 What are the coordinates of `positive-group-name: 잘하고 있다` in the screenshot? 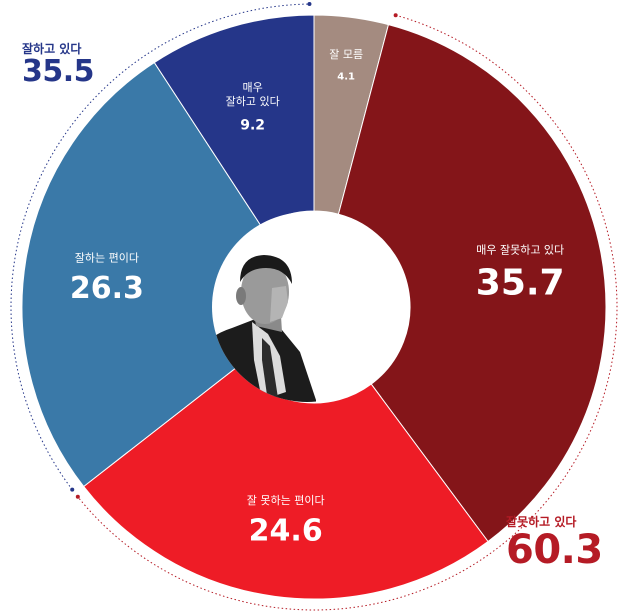 It's located at (52, 49).